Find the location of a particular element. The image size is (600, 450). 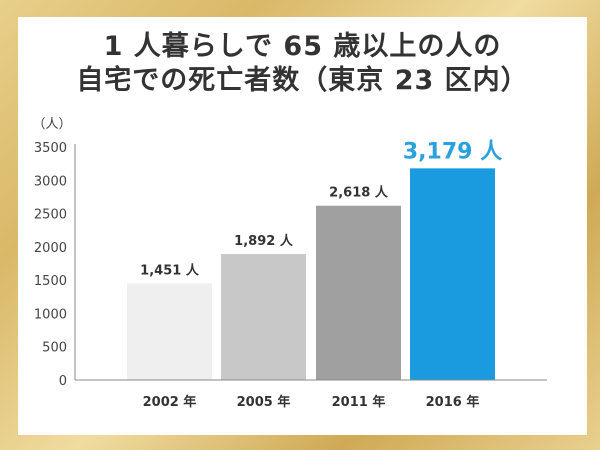

data-label: 1,451 人 is located at coordinates (170, 270).